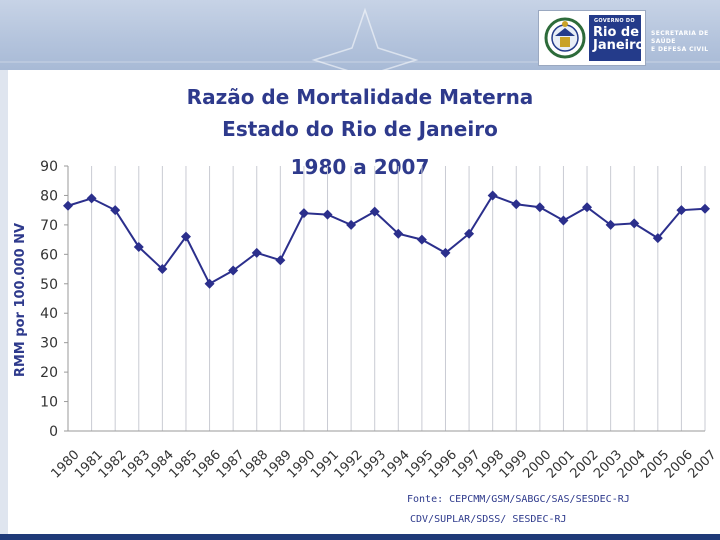  I want to click on logo-state-name: Rio de Janeiro, so click(618, 39).